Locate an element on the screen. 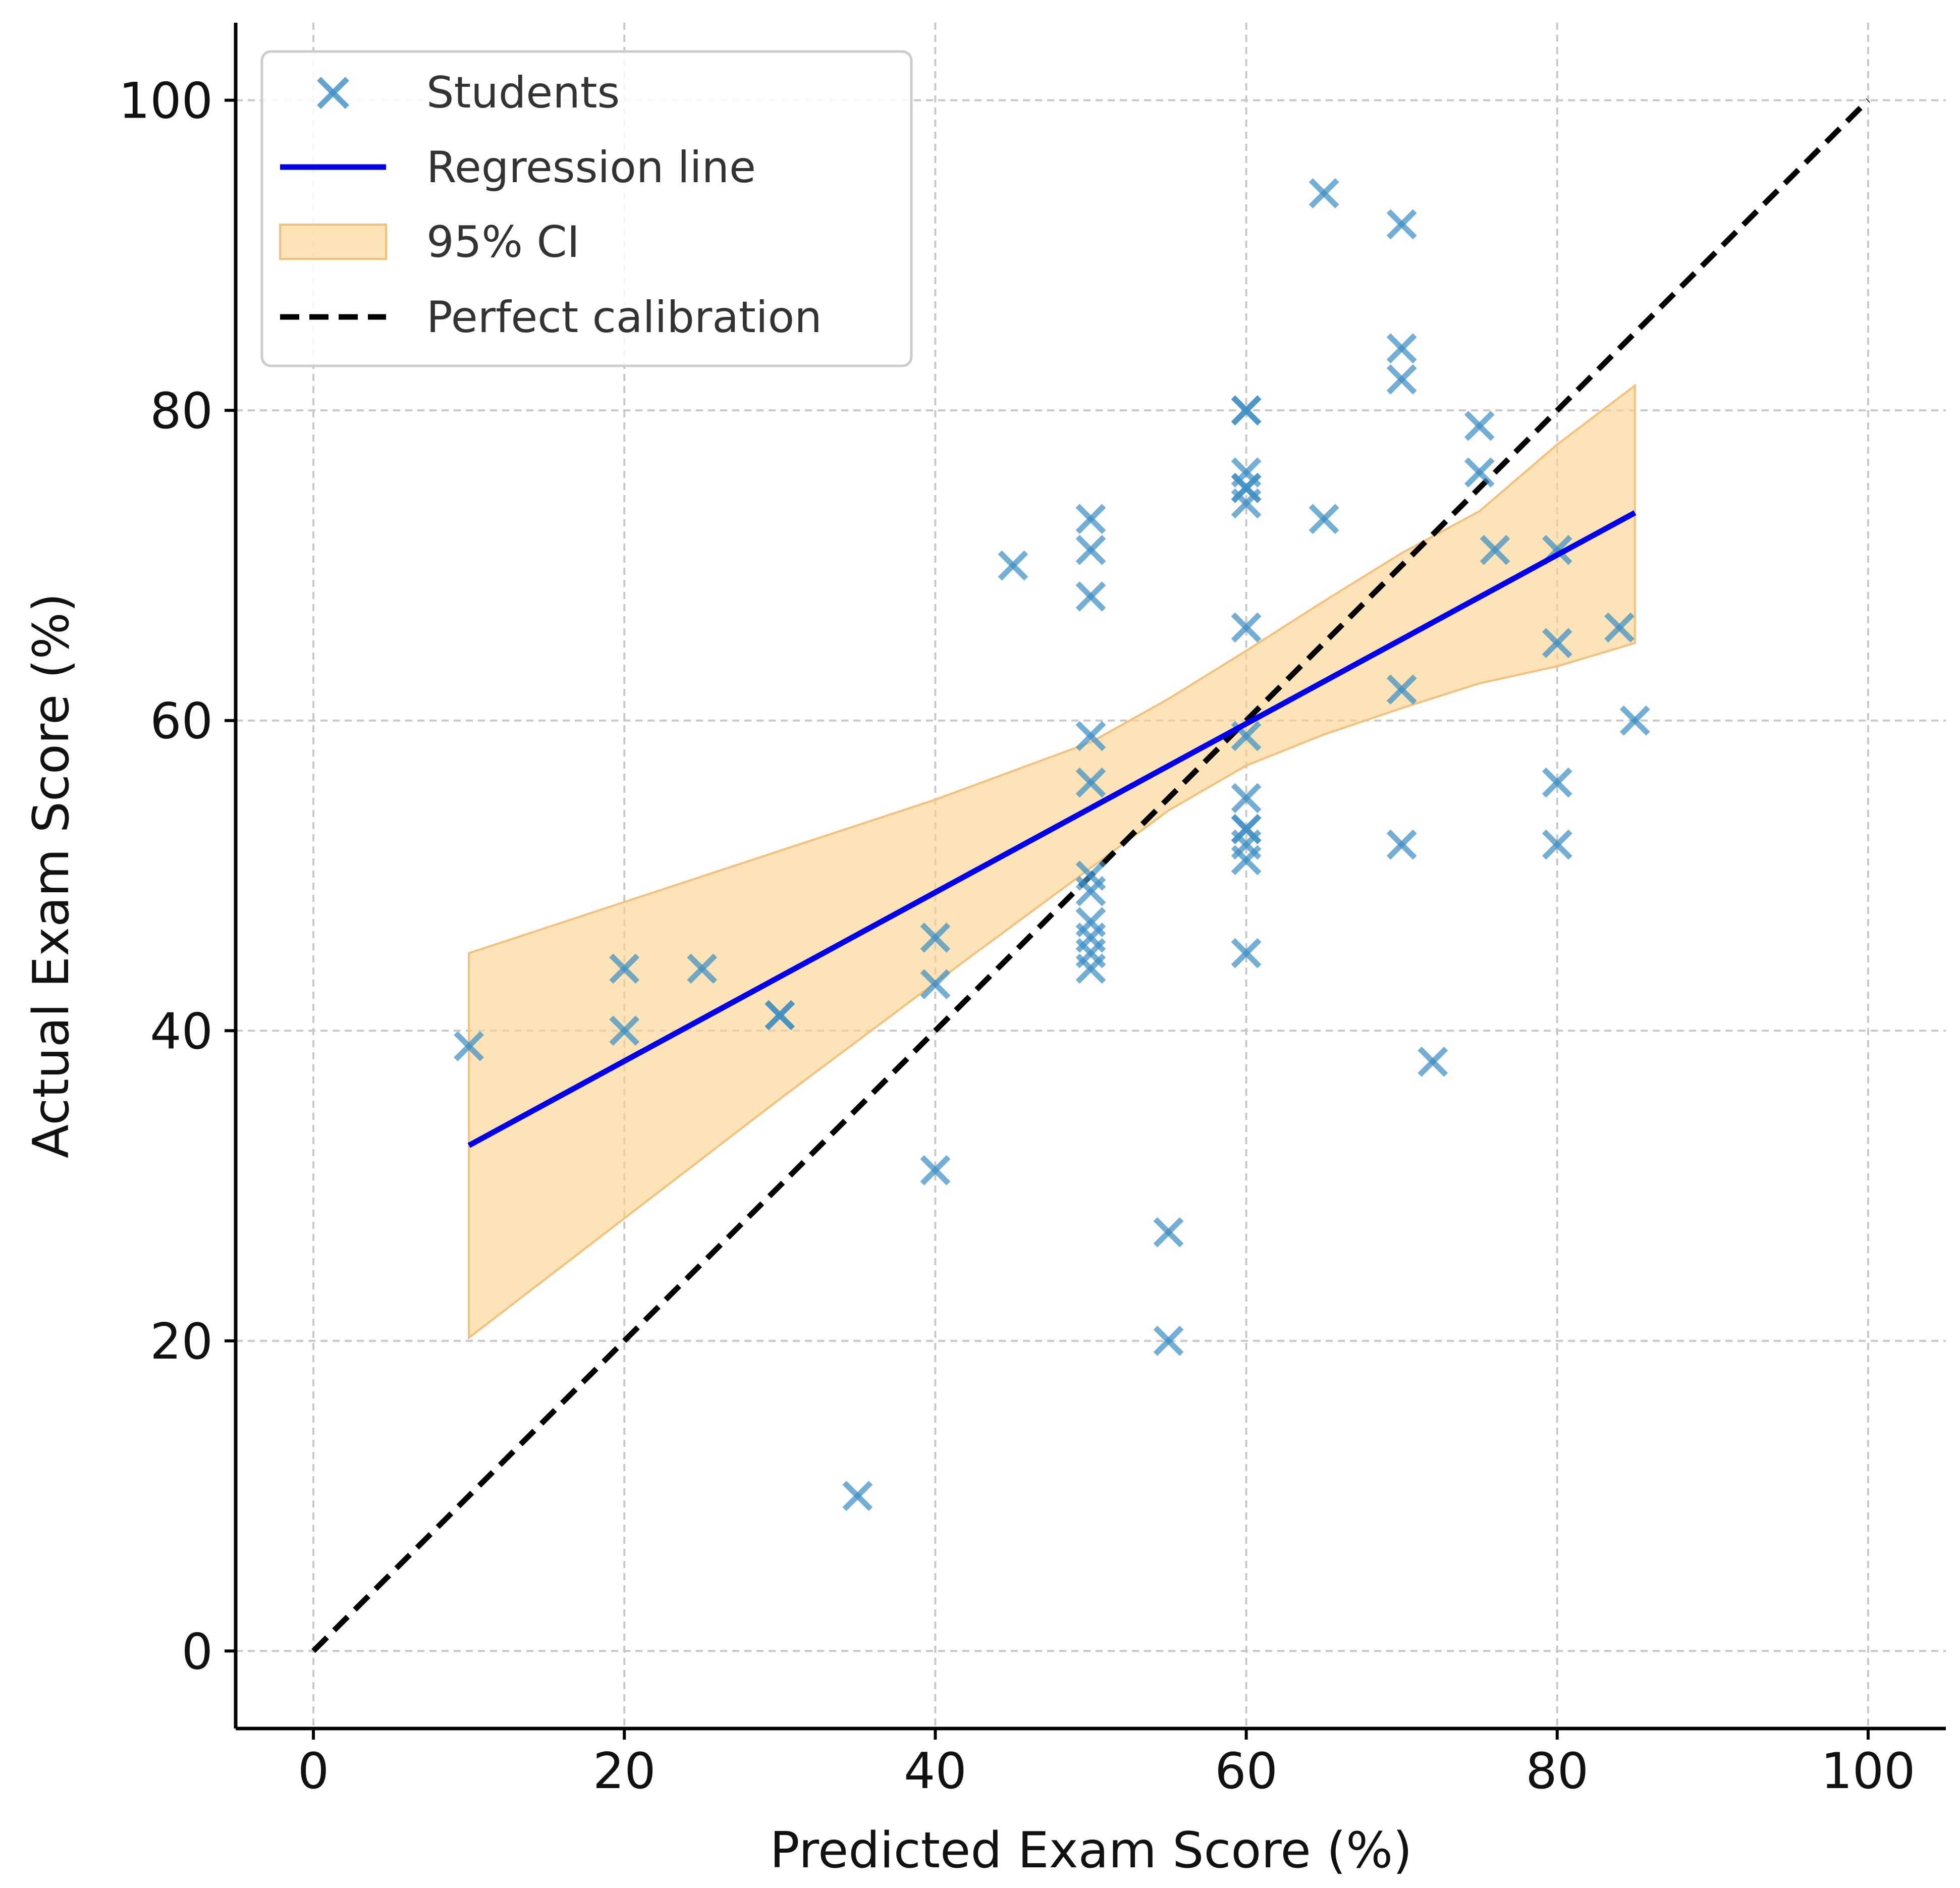 The image size is (1960, 1888). x-tick-label: 80 is located at coordinates (1557, 1771).